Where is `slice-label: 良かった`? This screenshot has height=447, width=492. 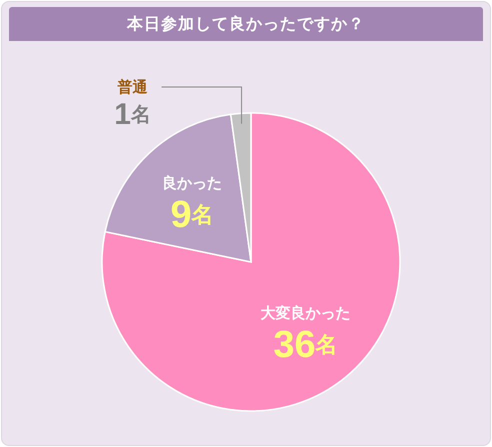 slice-label: 良かった is located at coordinates (192, 183).